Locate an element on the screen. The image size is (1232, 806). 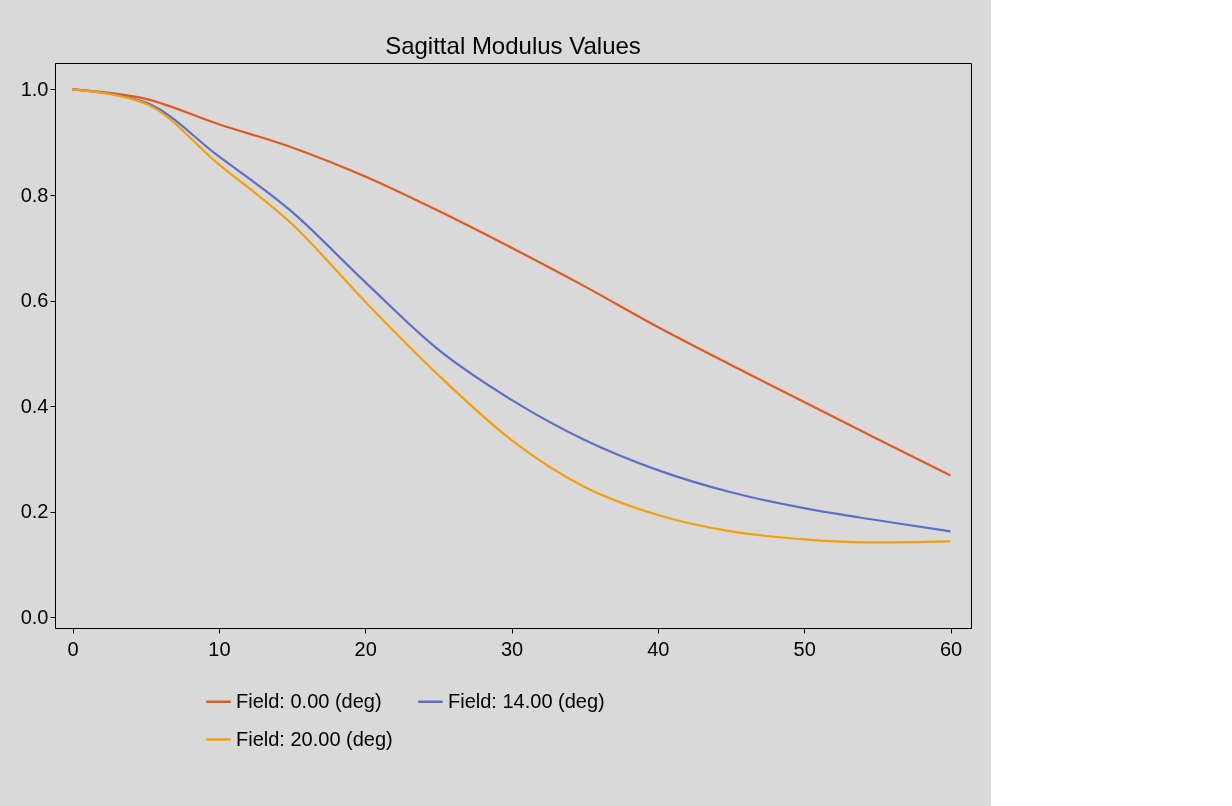
x-tick-label: 40 is located at coordinates (658, 648).